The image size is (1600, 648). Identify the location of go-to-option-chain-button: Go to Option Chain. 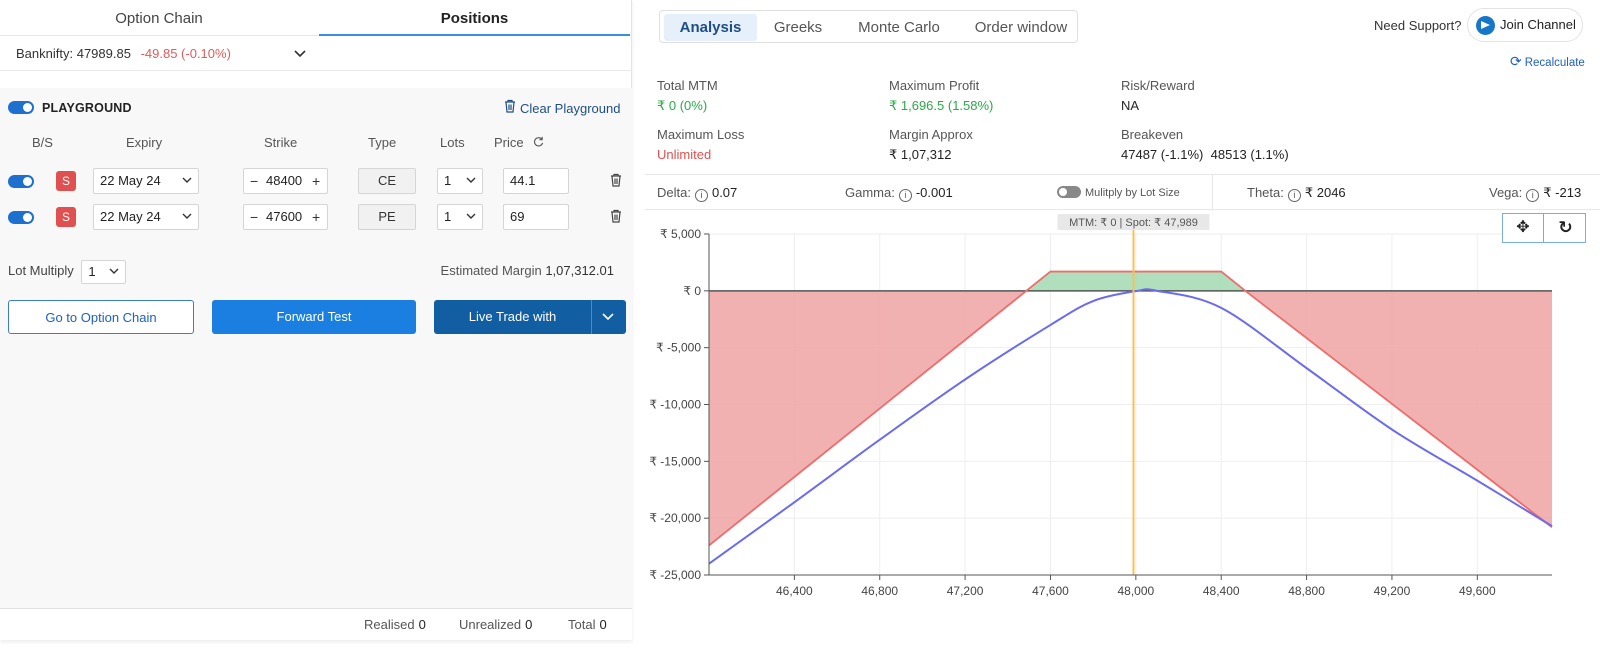
(101, 317).